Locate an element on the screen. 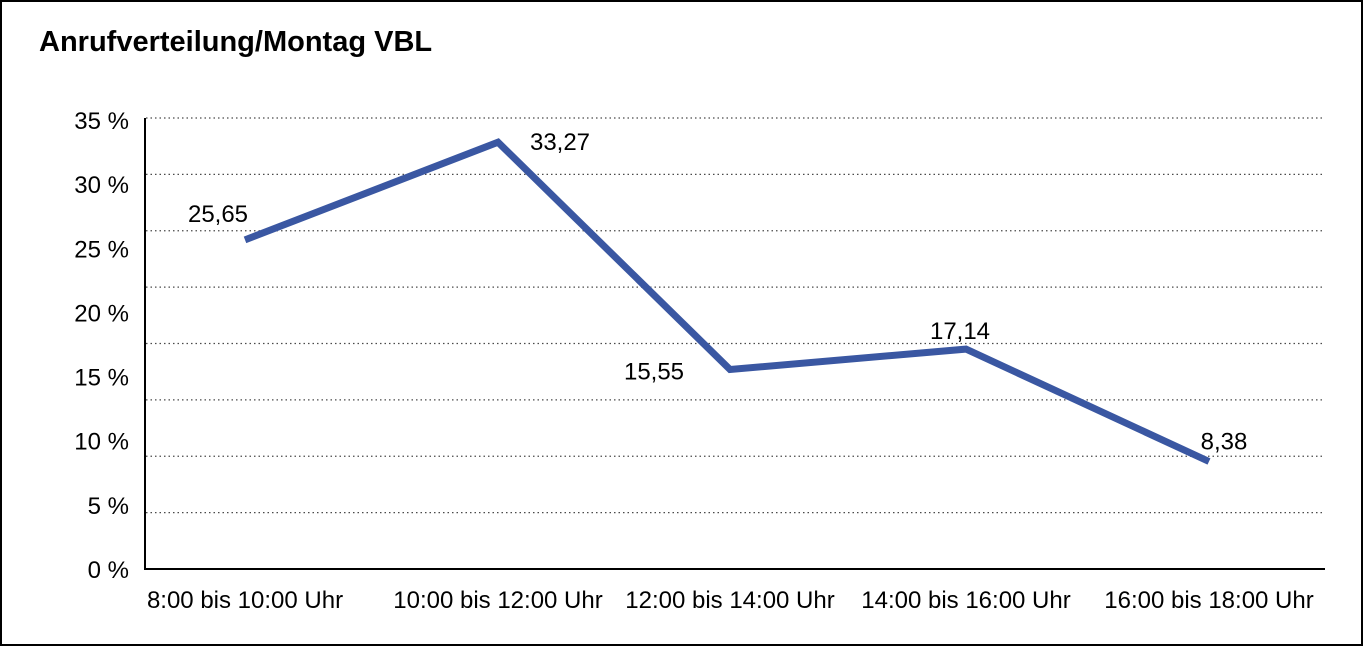 The width and height of the screenshot is (1363, 646). data-point-label: 15,55 is located at coordinates (654, 372).